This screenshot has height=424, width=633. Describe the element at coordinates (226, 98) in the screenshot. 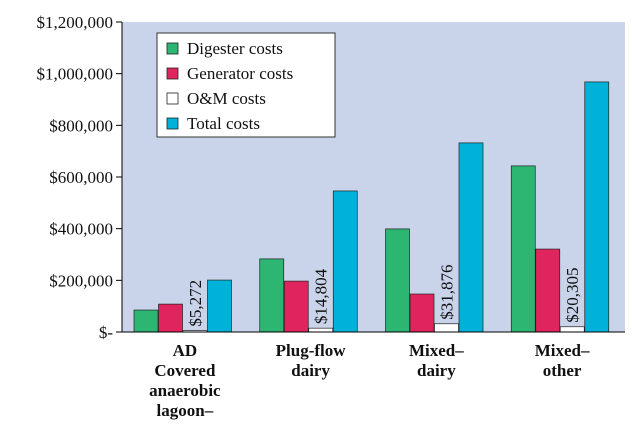

I see `legend-label: O&M costs` at that location.